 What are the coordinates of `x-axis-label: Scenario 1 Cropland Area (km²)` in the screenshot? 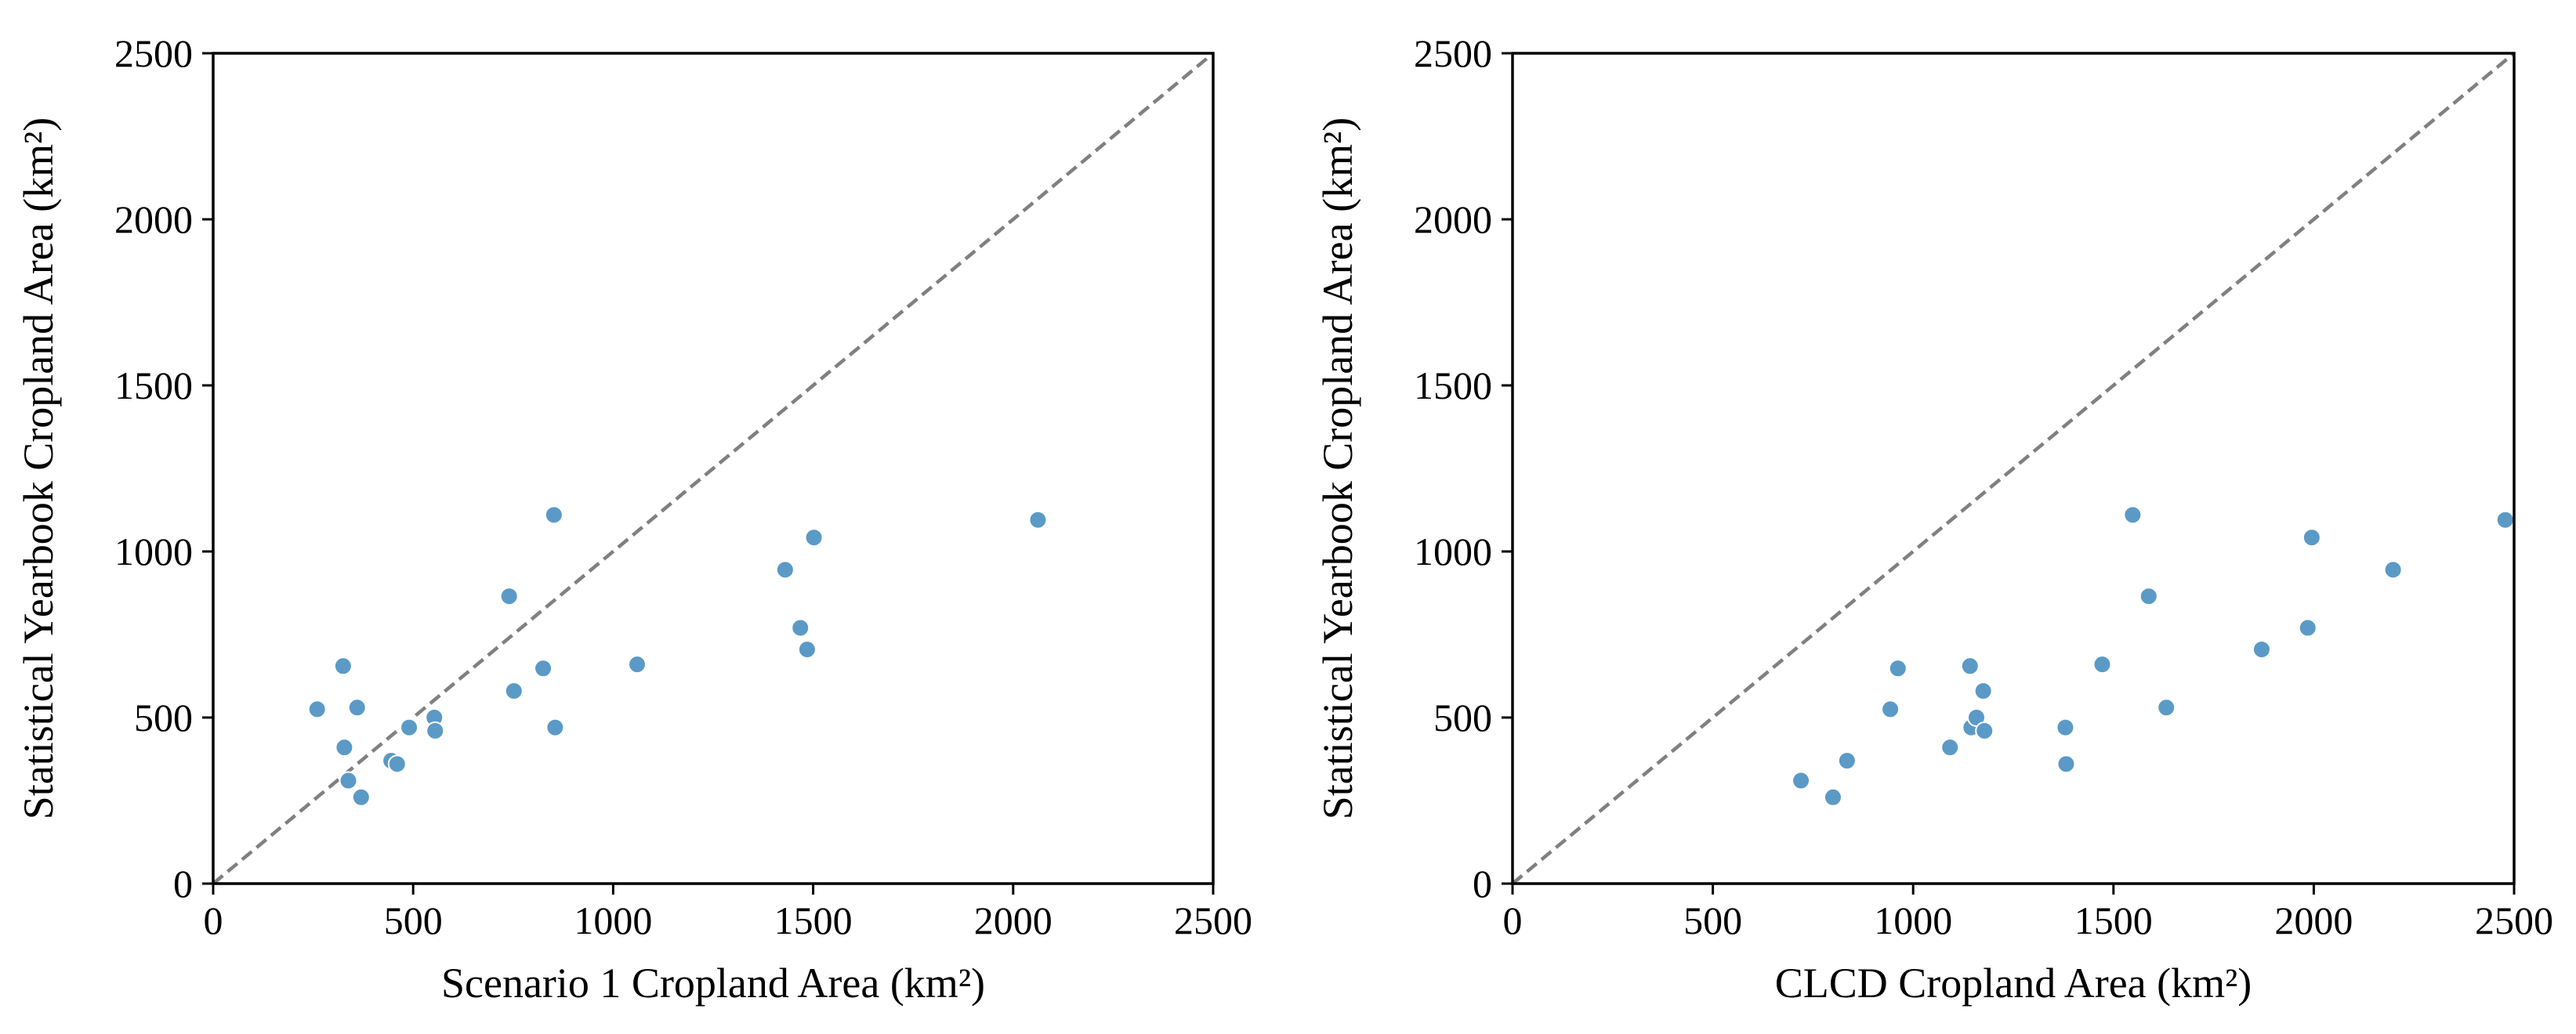 It's located at (713, 984).